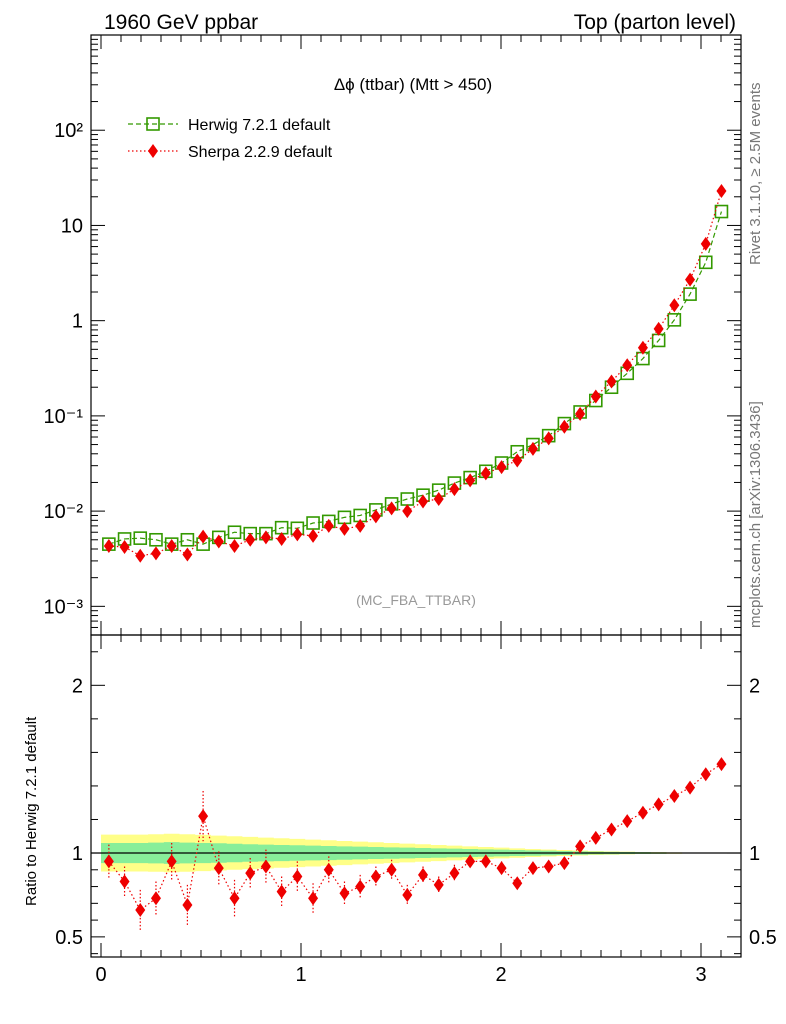  What do you see at coordinates (64, 369) in the screenshot?
I see `main-ytick-labels: 10⁻³ 10⁻² 10⁻¹ 1 10 10²` at bounding box center [64, 369].